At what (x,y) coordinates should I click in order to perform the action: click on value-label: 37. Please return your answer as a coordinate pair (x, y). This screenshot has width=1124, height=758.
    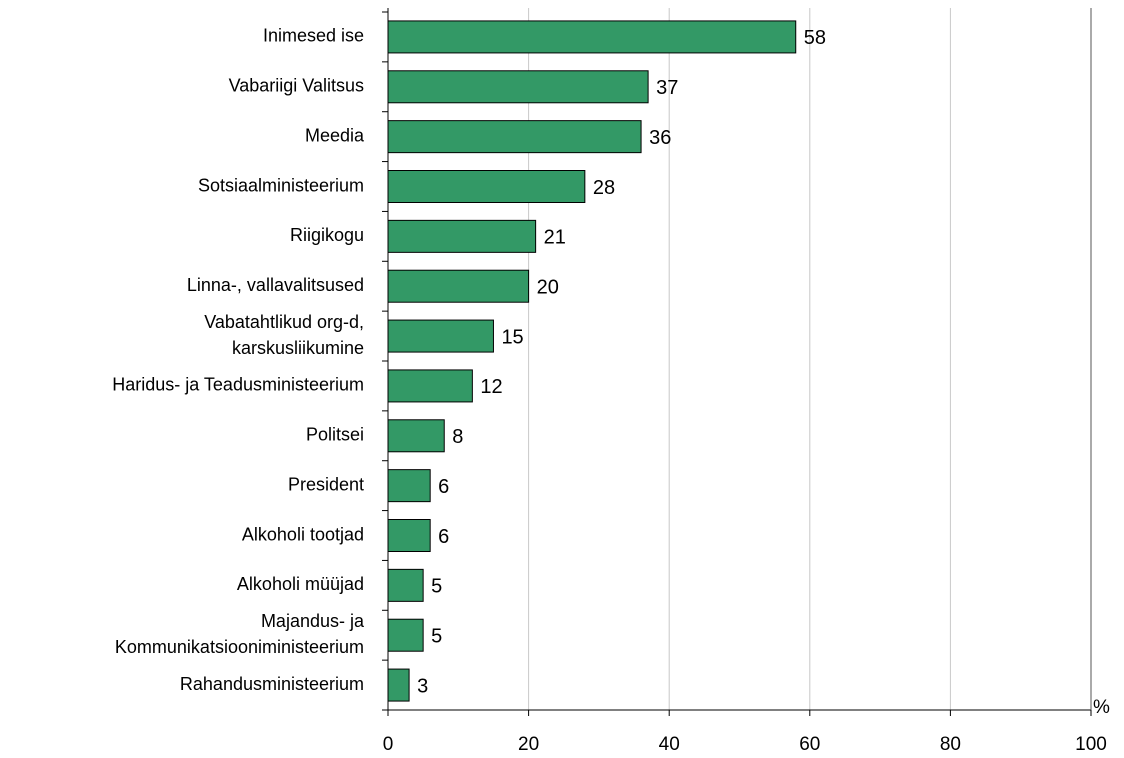
    Looking at the image, I should click on (667, 88).